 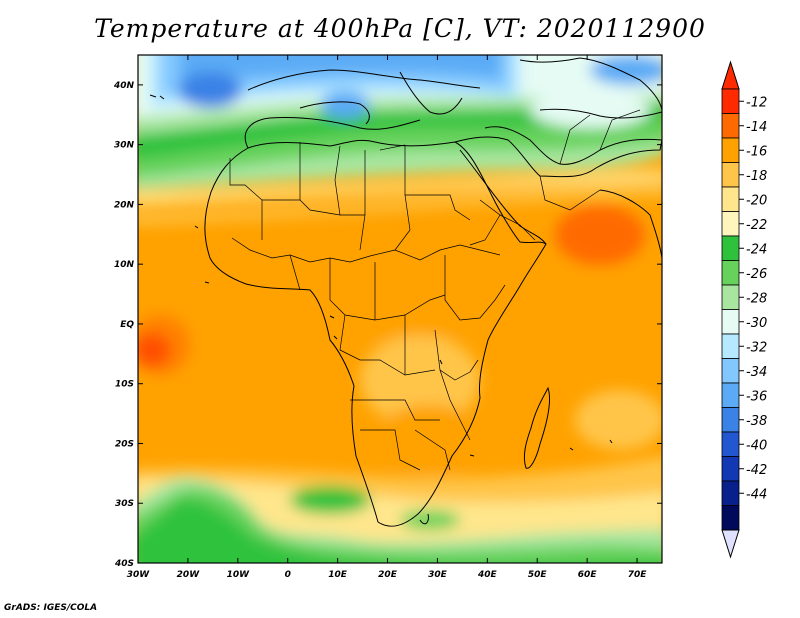 I want to click on lon-tick-label: 70E, so click(x=638, y=575).